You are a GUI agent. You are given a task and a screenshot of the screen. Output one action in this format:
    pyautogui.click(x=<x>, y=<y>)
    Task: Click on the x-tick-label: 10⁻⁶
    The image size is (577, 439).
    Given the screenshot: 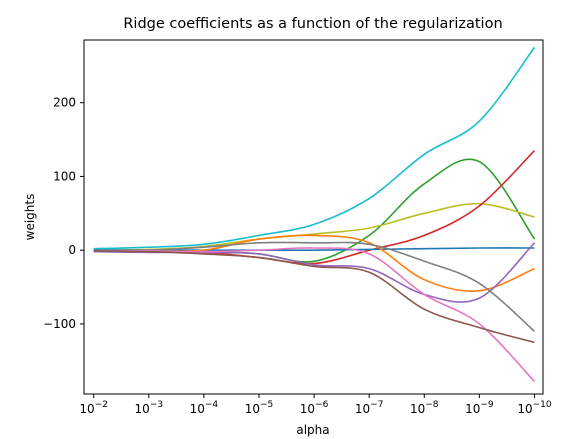 What is the action you would take?
    pyautogui.click(x=314, y=408)
    